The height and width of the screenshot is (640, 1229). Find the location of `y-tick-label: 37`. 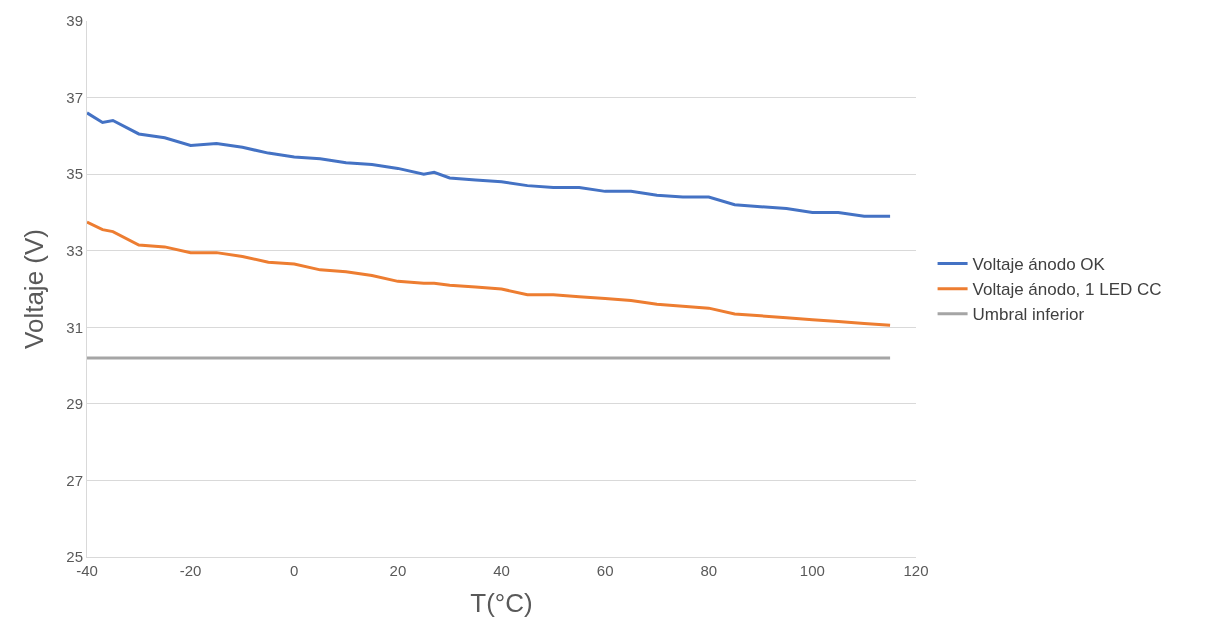

y-tick-label: 37 is located at coordinates (74, 97).